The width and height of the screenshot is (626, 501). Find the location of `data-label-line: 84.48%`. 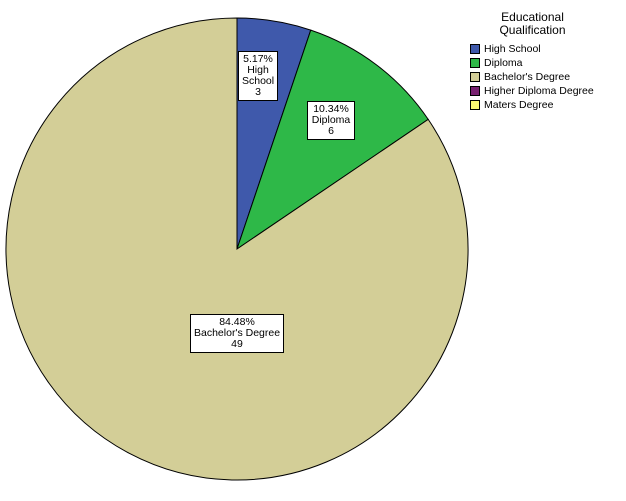

data-label-line: 84.48% is located at coordinates (237, 322).